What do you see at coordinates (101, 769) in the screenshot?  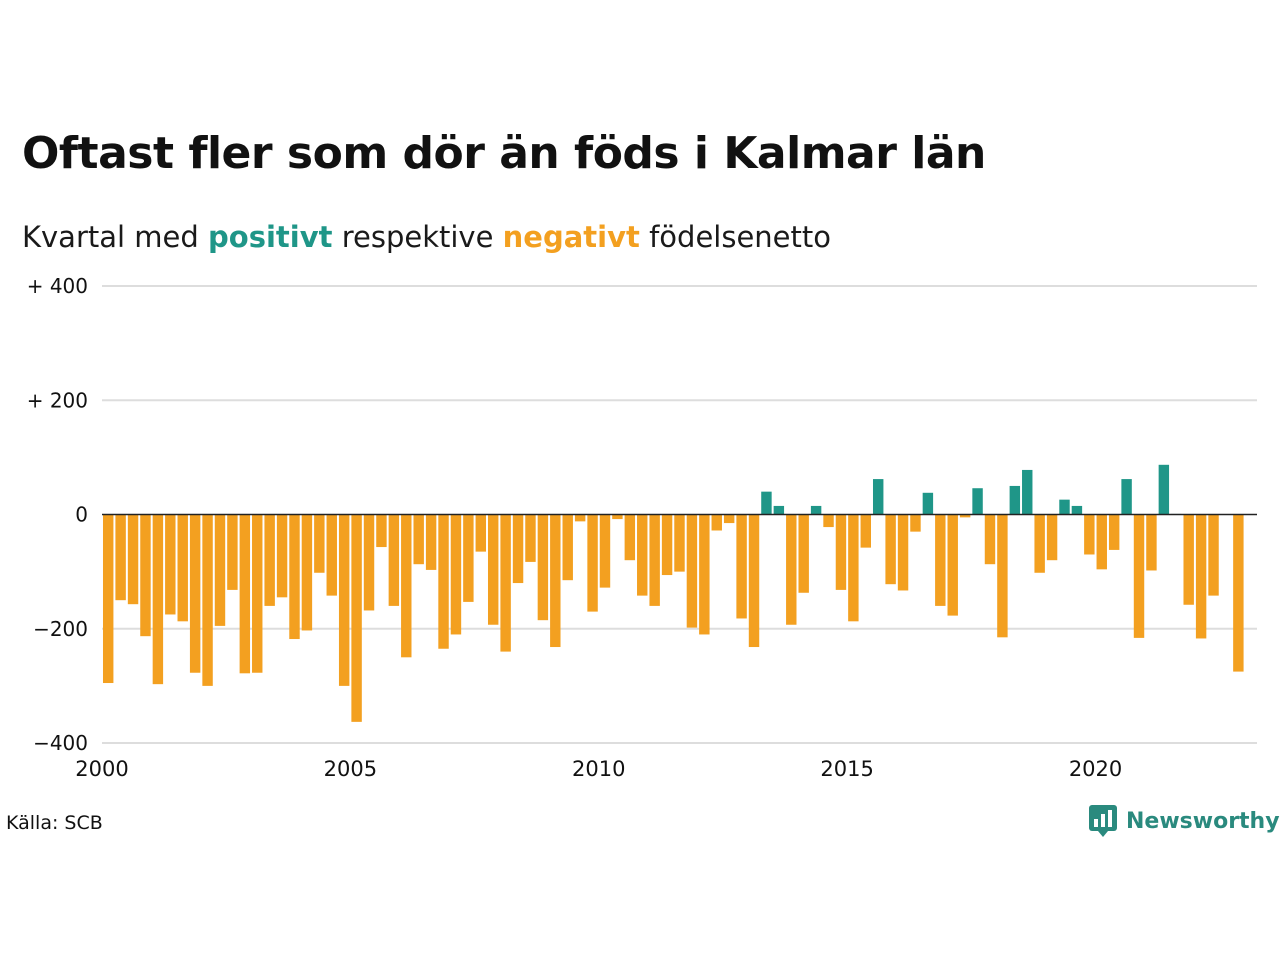 I see `x-tick-label: 2000` at bounding box center [101, 769].